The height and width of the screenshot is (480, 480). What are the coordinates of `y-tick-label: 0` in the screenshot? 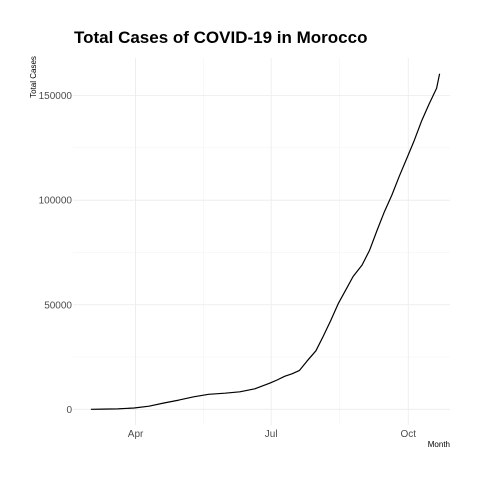 It's located at (69, 410).